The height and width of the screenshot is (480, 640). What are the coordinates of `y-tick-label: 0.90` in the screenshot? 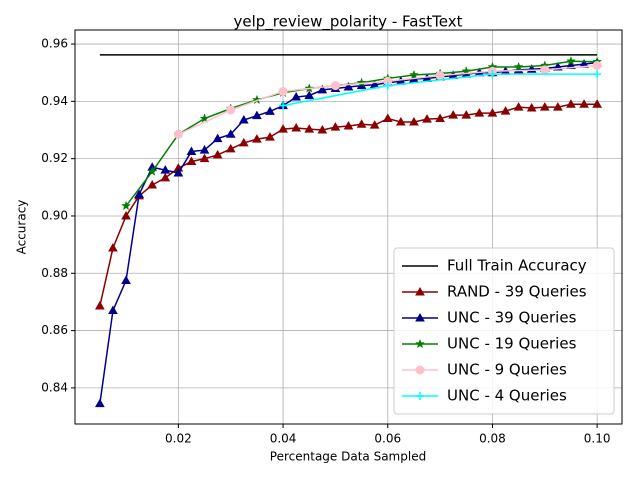 It's located at (54, 215).